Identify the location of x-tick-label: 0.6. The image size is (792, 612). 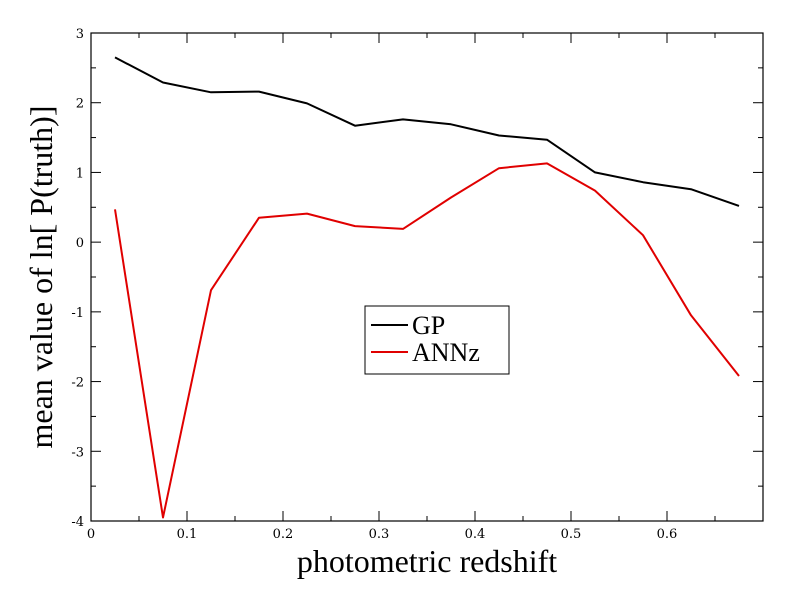
(667, 534).